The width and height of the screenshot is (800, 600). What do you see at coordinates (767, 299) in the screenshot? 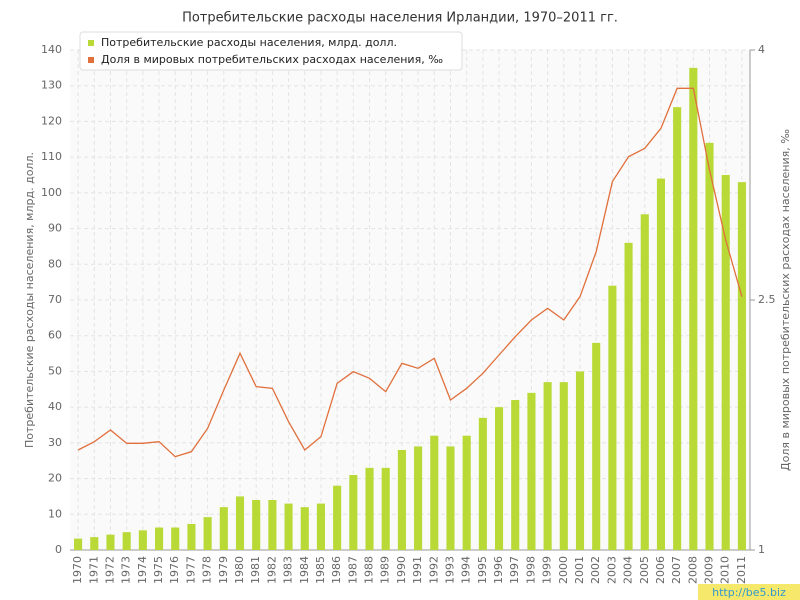
I see `y2-tick-label: 2.5` at bounding box center [767, 299].